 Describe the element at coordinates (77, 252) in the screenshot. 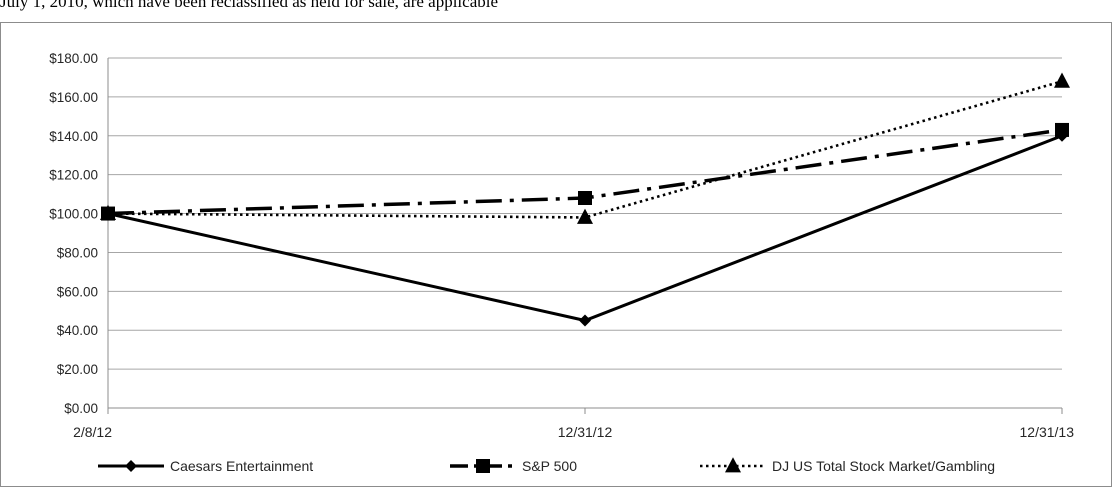

I see `y-tick-label: $80.00` at that location.